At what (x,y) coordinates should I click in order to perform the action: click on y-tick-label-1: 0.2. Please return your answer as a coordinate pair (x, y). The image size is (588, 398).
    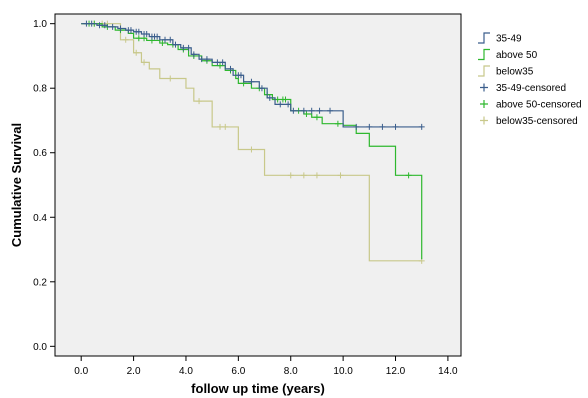
    Looking at the image, I should click on (40, 282).